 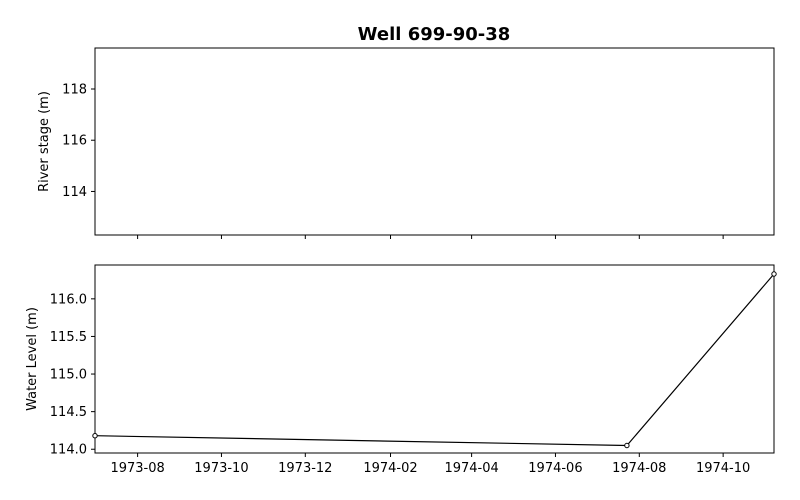 I want to click on x-tick-label: 1974-08, so click(x=639, y=468).